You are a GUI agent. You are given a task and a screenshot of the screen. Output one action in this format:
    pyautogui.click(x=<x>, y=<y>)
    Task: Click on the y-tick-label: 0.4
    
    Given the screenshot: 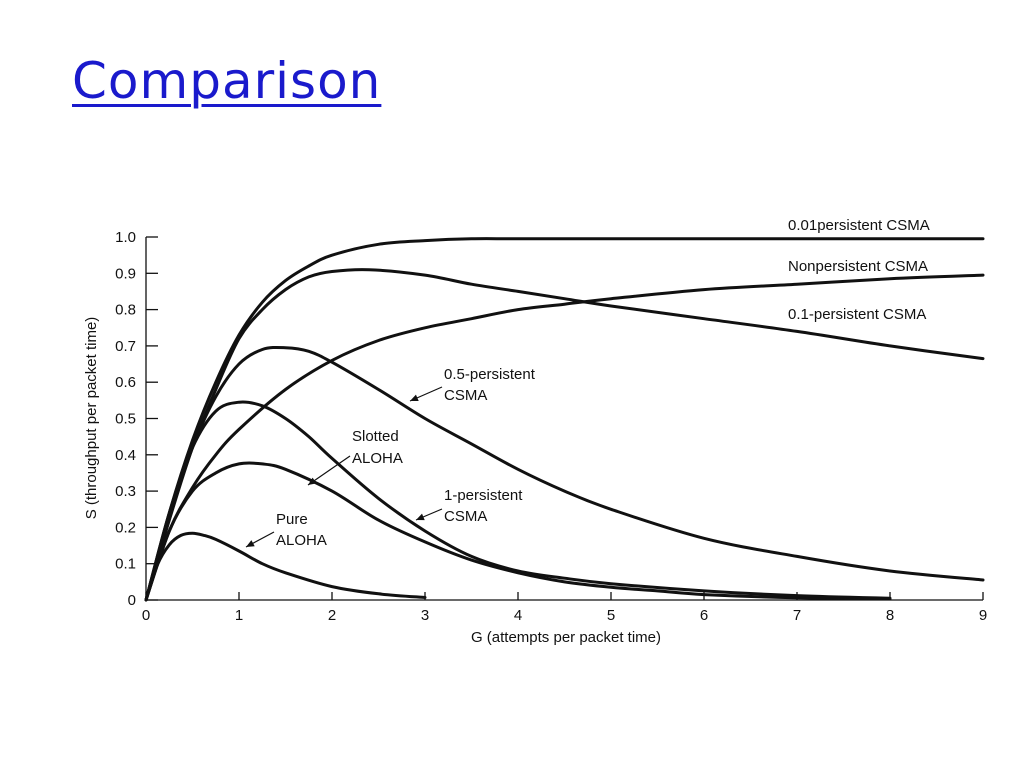 What is the action you would take?
    pyautogui.click(x=125, y=455)
    